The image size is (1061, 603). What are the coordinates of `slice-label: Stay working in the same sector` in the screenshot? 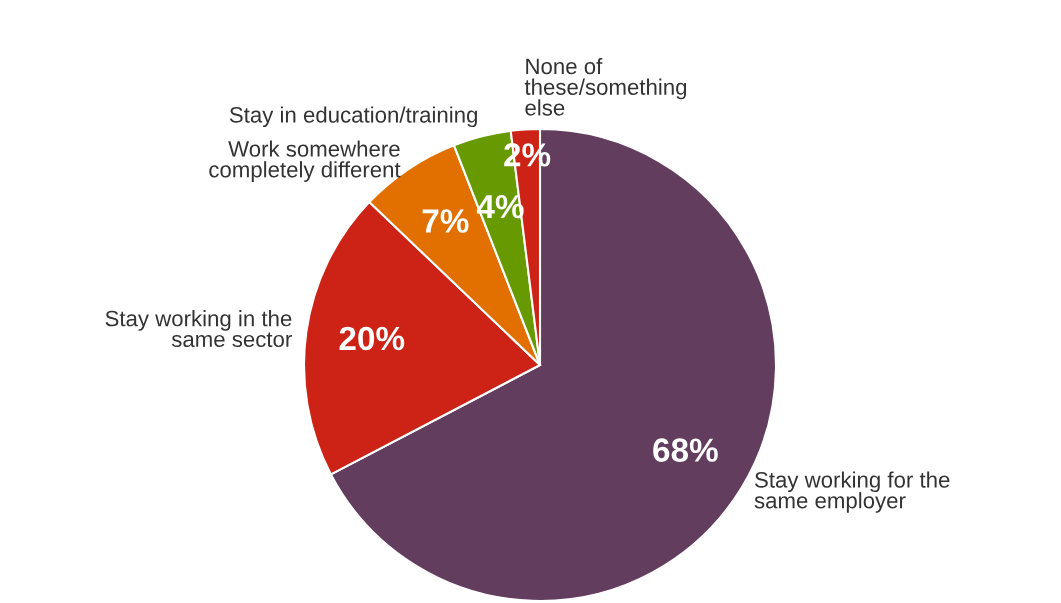 It's located at (198, 329).